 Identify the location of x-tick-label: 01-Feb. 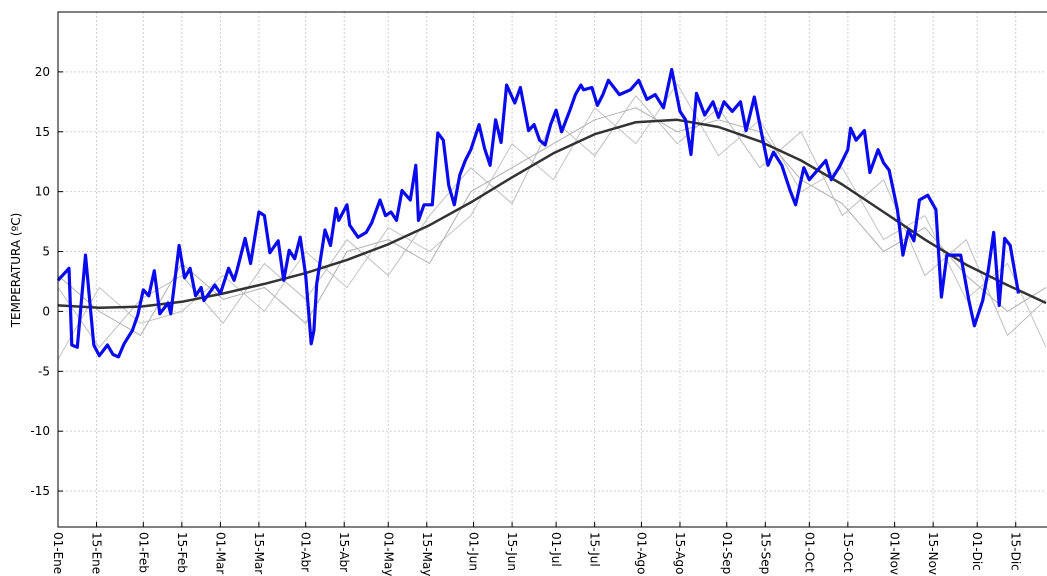
(143, 552).